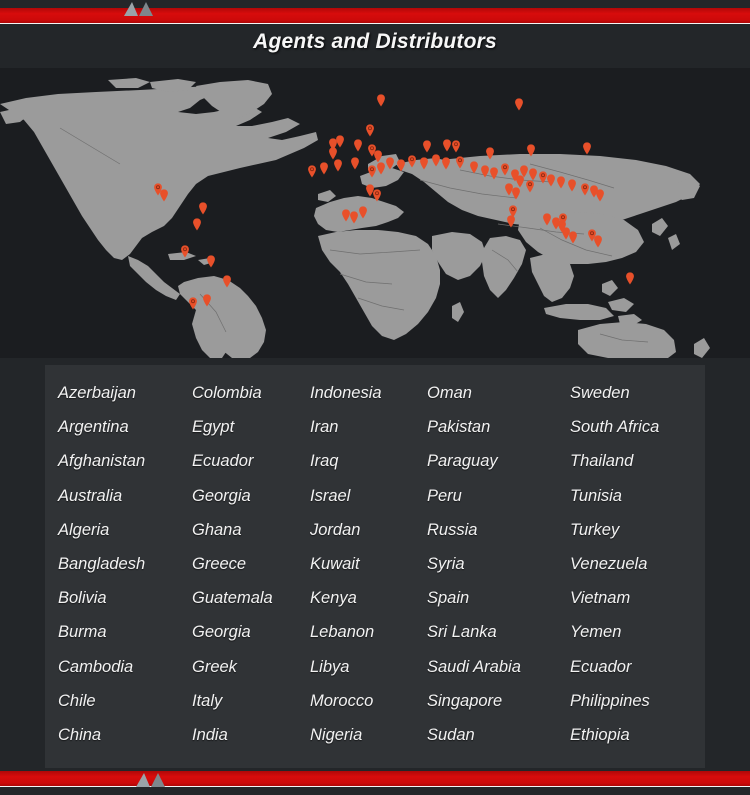 Image resolution: width=750 pixels, height=795 pixels. What do you see at coordinates (330, 495) in the screenshot?
I see `country-list-item: Israel` at bounding box center [330, 495].